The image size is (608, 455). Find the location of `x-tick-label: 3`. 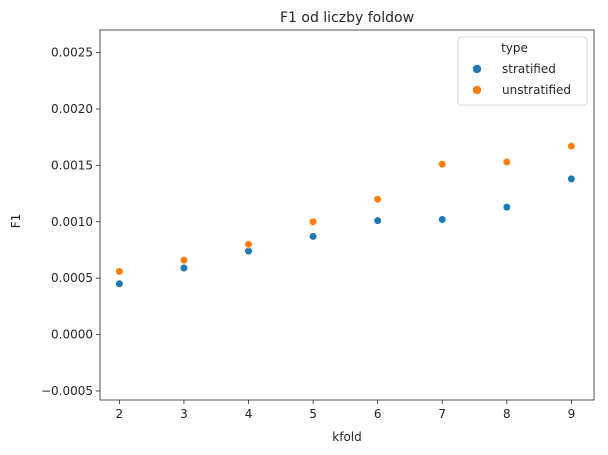

x-tick-label: 3 is located at coordinates (184, 414).